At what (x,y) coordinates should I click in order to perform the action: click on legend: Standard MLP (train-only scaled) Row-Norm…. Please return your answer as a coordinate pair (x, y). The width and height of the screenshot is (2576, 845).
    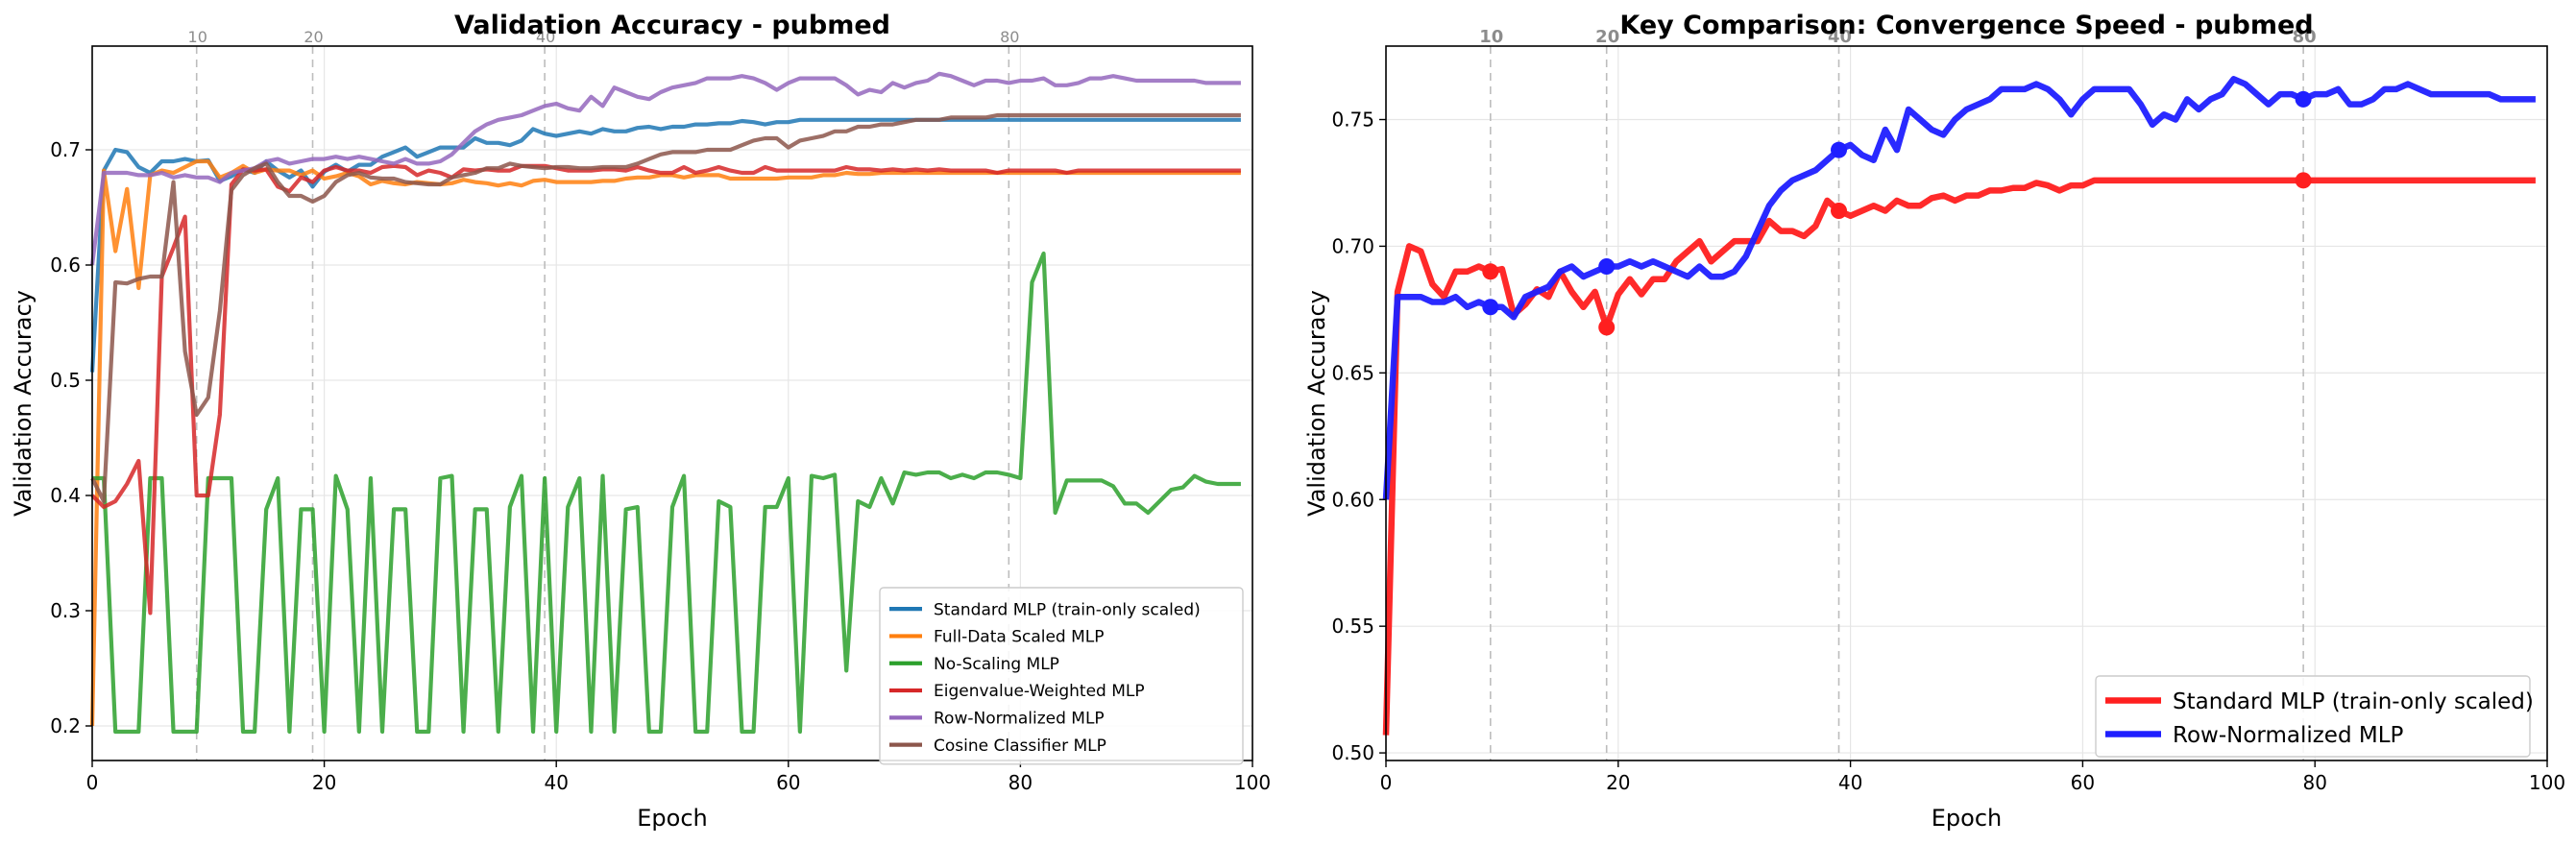
    Looking at the image, I should click on (2314, 716).